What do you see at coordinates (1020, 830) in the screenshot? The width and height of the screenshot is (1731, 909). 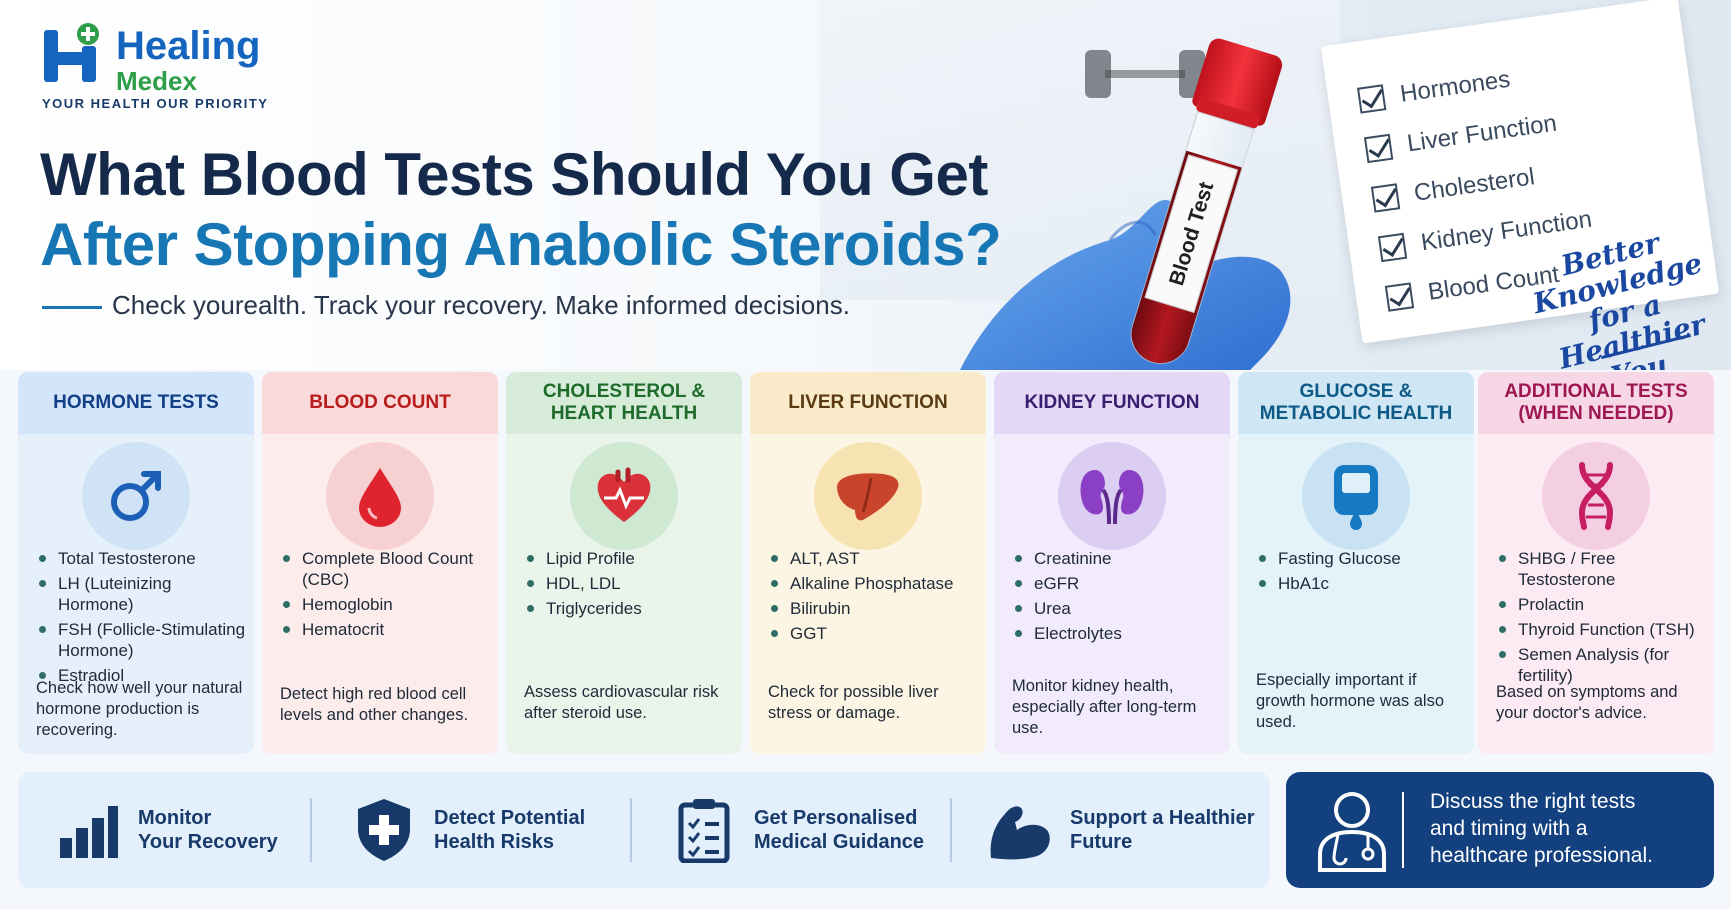 I see `flexed-arm-icon` at bounding box center [1020, 830].